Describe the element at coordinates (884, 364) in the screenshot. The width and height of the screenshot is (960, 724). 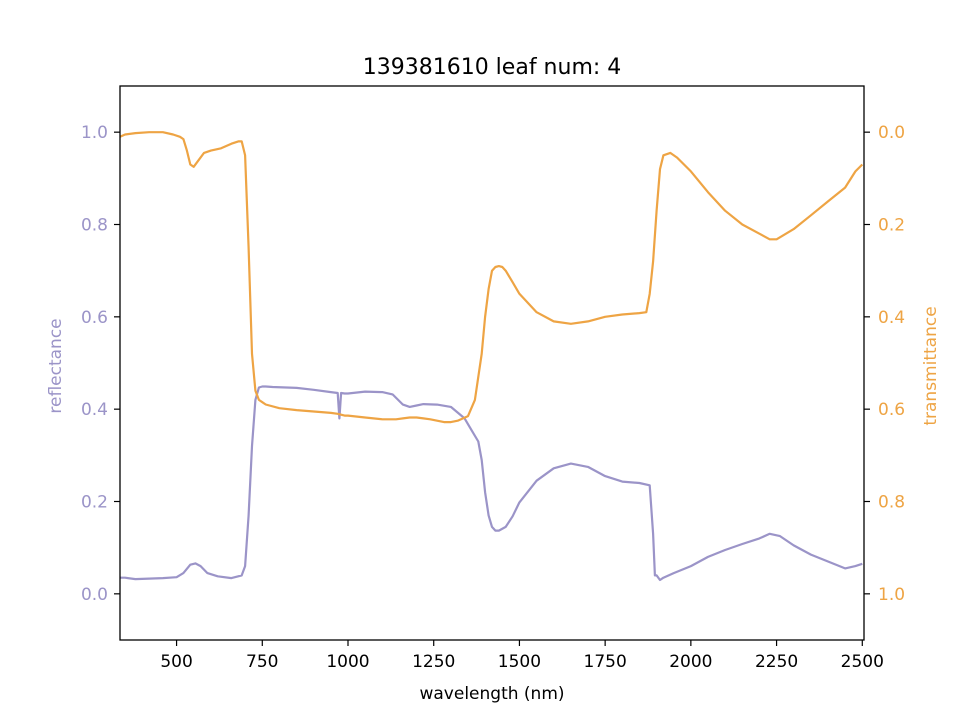
I see `y-right-axis-ticks: 0.0 0.2 0.4 0.6 0.8 1.0` at that location.